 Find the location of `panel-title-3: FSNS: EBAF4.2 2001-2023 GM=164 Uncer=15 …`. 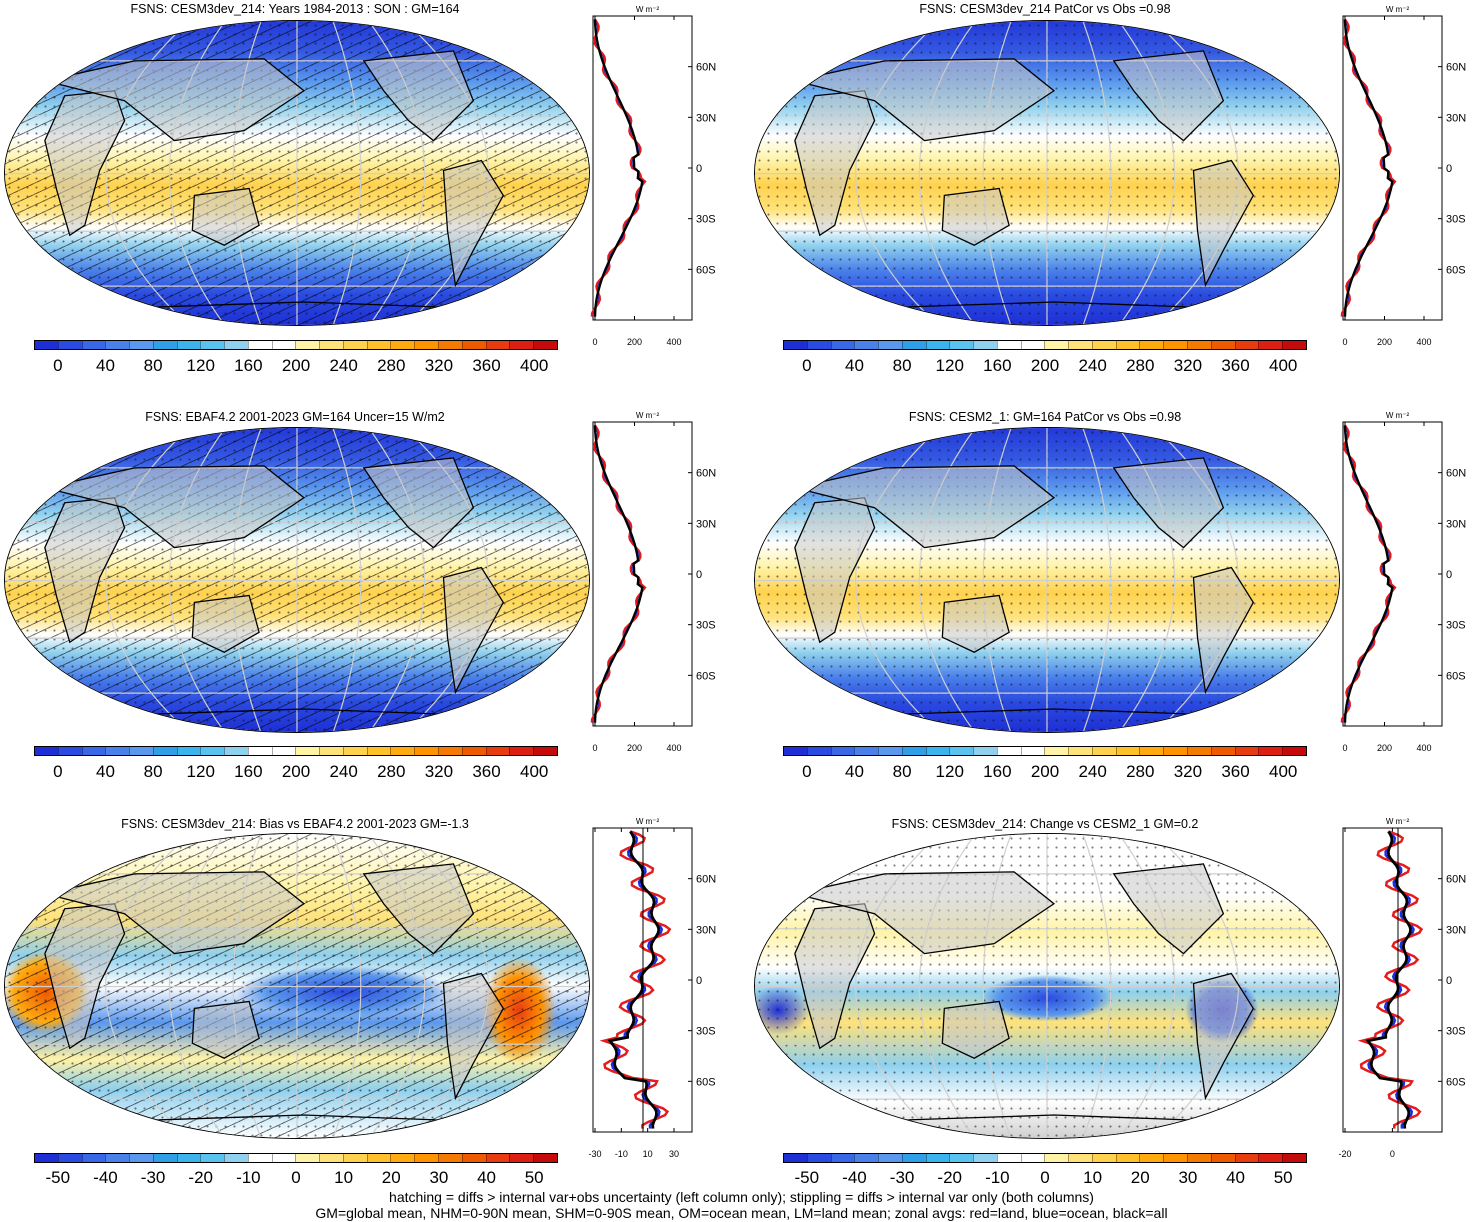

panel-title-3: FSNS: EBAF4.2 2001-2023 GM=164 Uncer=15 … is located at coordinates (295, 417).